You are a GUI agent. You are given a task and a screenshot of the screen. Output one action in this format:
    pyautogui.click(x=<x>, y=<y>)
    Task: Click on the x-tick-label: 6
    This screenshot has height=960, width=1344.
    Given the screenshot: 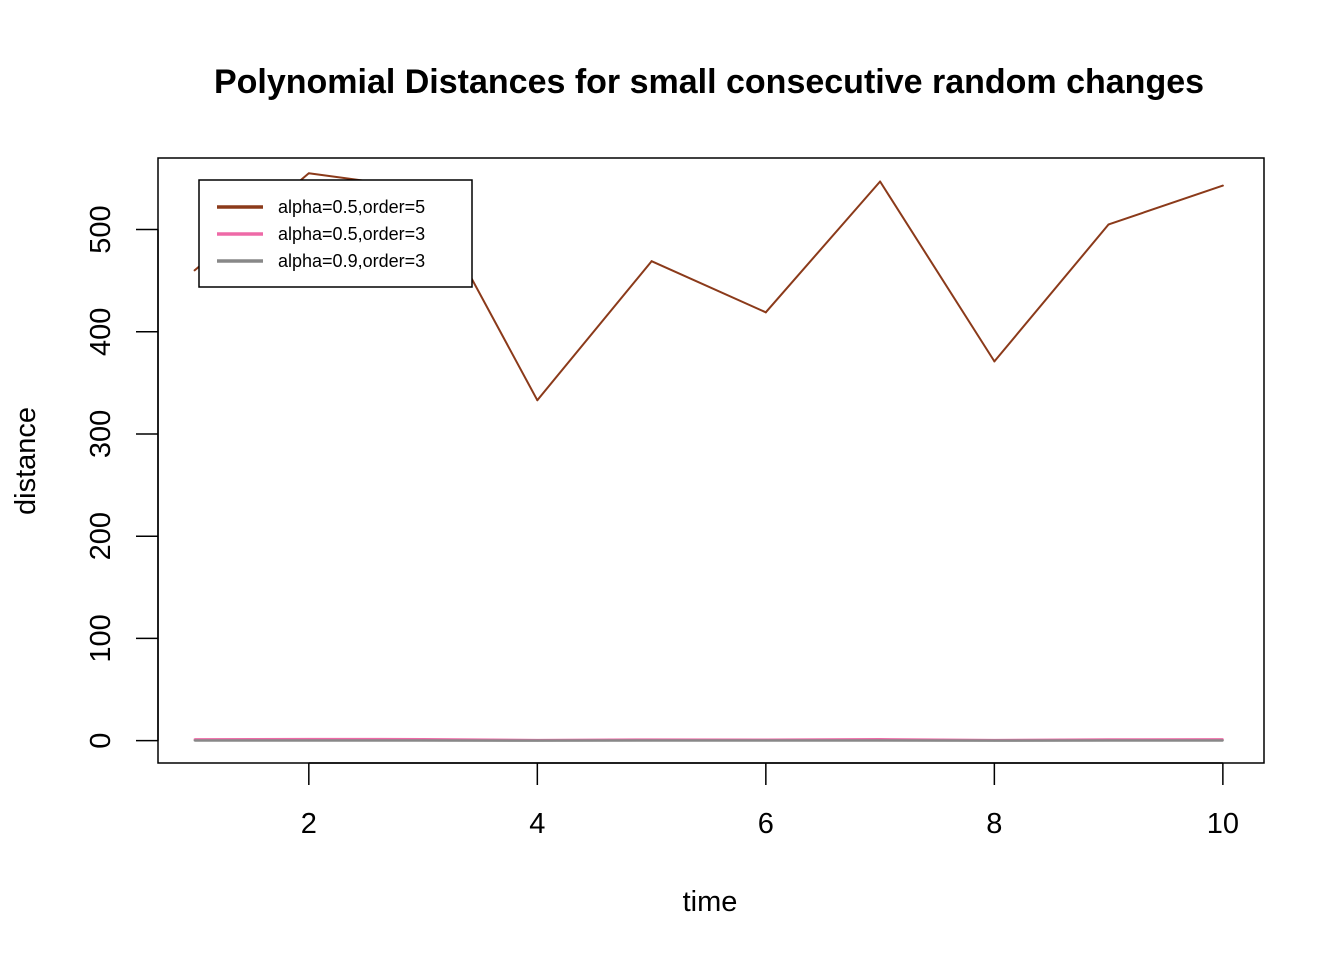 What is the action you would take?
    pyautogui.click(x=766, y=824)
    